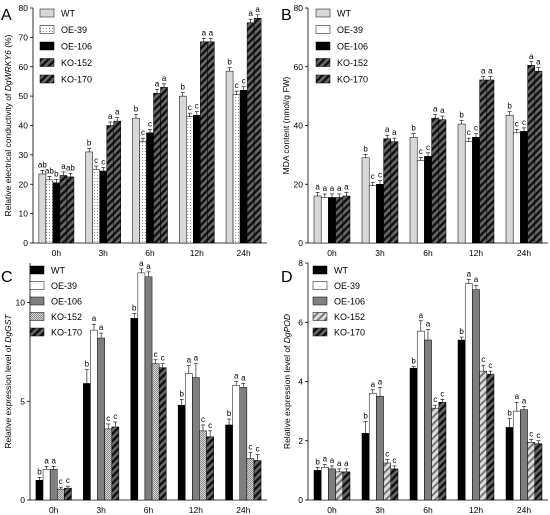 The image size is (550, 515). I want to click on x-tick-label: 6h, so click(428, 510).